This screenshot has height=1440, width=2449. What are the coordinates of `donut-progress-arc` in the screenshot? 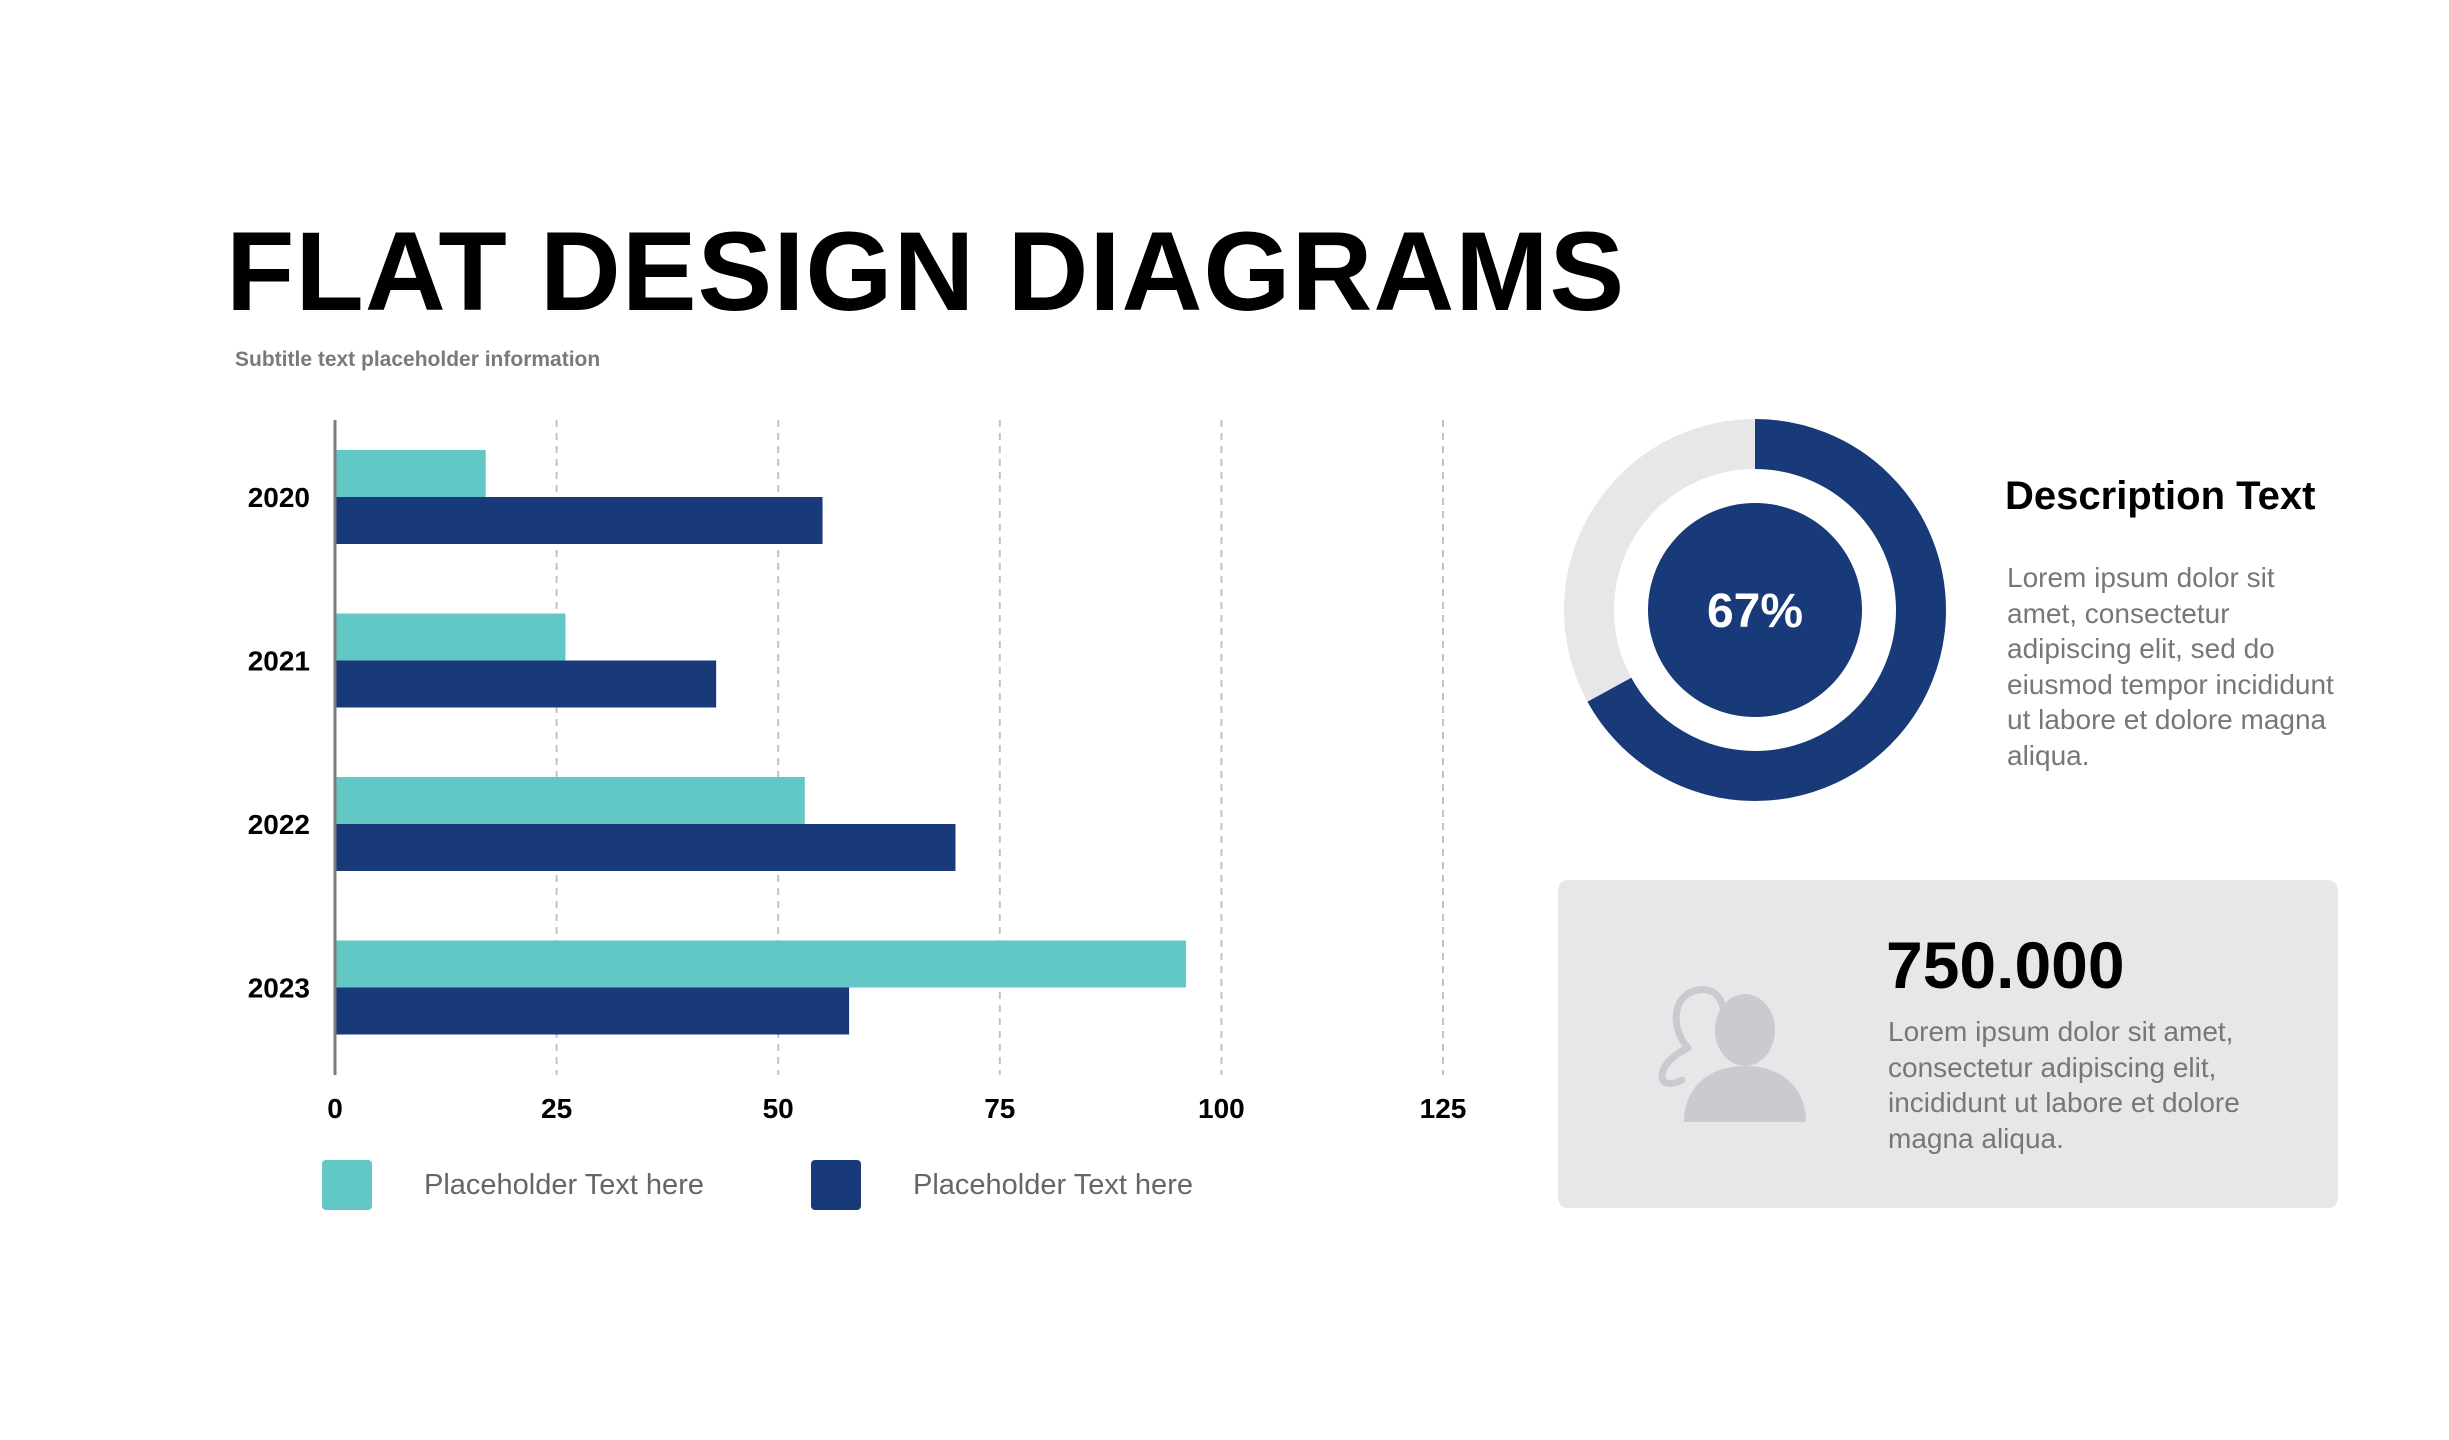 It's located at (1755, 610).